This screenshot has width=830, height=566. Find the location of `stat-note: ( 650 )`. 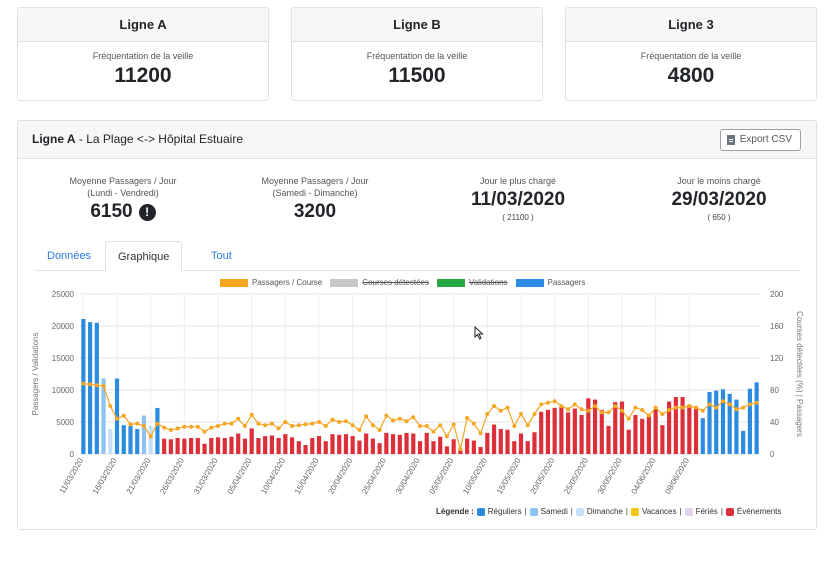

stat-note: ( 650 ) is located at coordinates (719, 217).